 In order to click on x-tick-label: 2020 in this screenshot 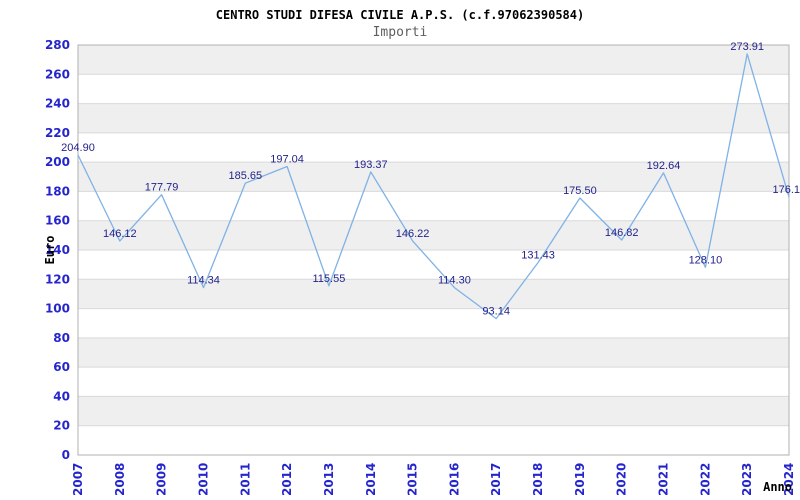, I will do `click(622, 479)`.